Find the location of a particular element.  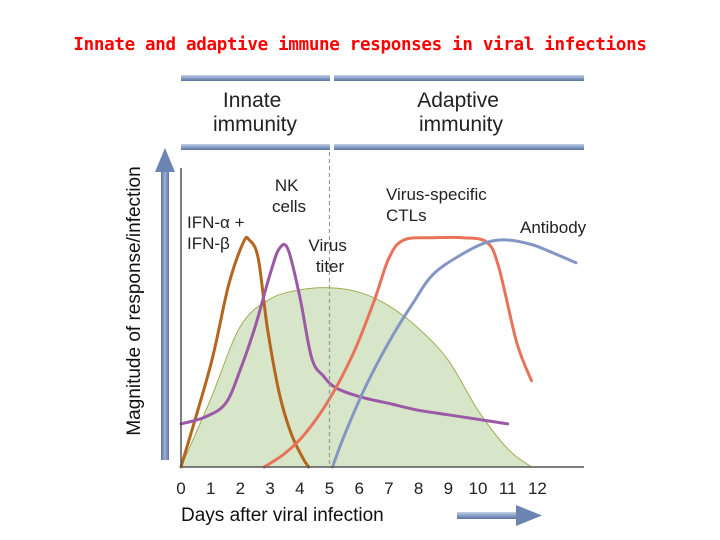

x-tick-label: 6 is located at coordinates (358, 488).